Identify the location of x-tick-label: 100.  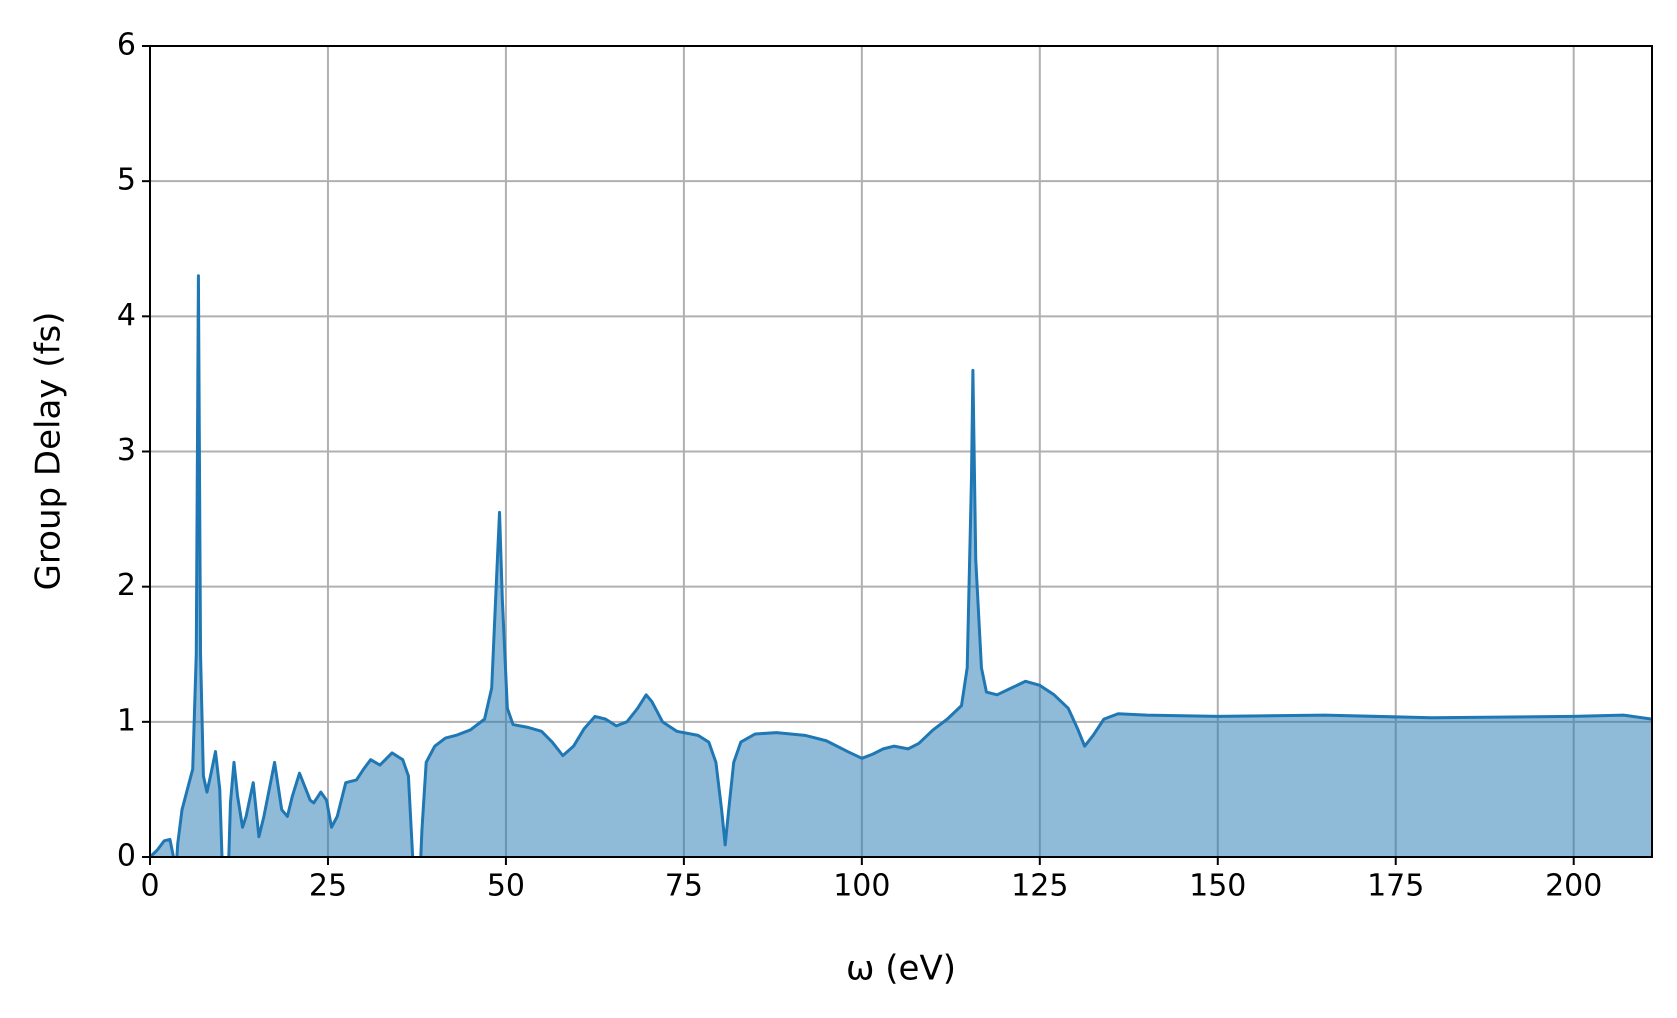
(861, 886).